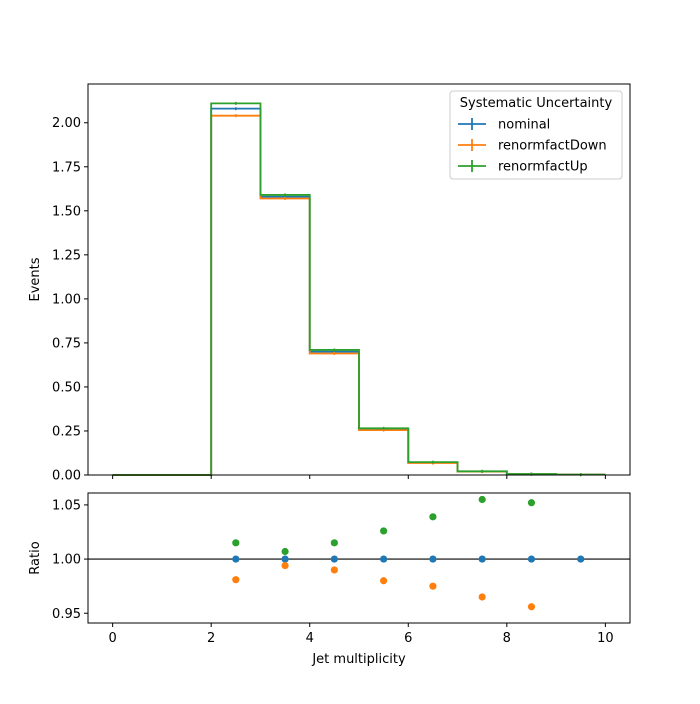  What do you see at coordinates (507, 638) in the screenshot?
I see `x-tick-label: 8` at bounding box center [507, 638].